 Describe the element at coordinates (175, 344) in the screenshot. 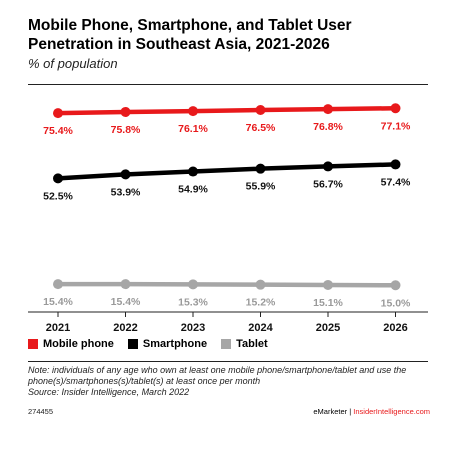

I see `legend-label-smartphone: Smartphone` at that location.